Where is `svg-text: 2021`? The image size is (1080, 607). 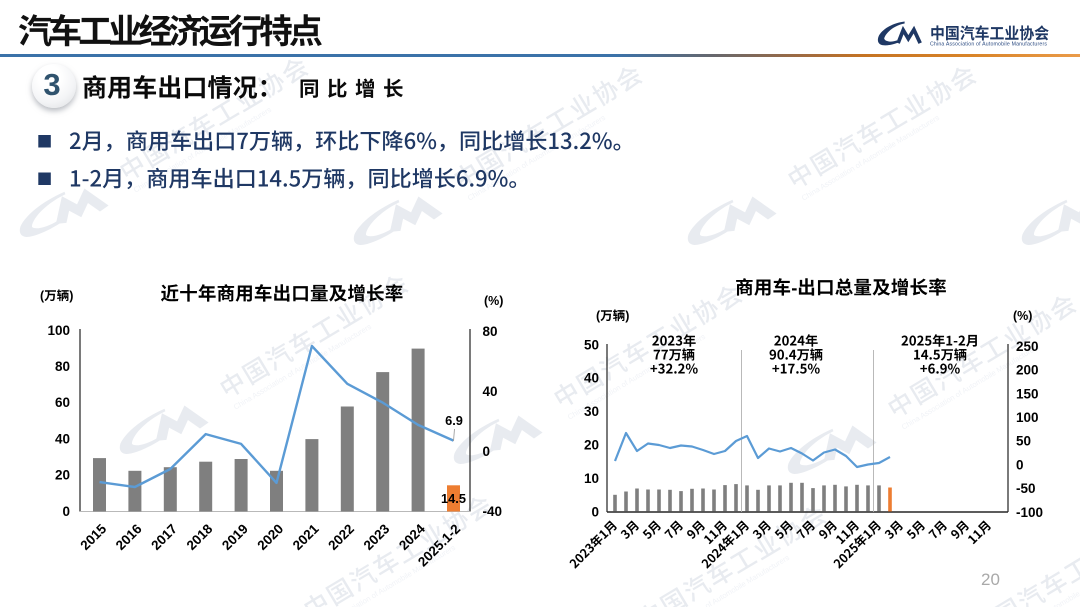
svg-text: 2021 is located at coordinates (306, 537).